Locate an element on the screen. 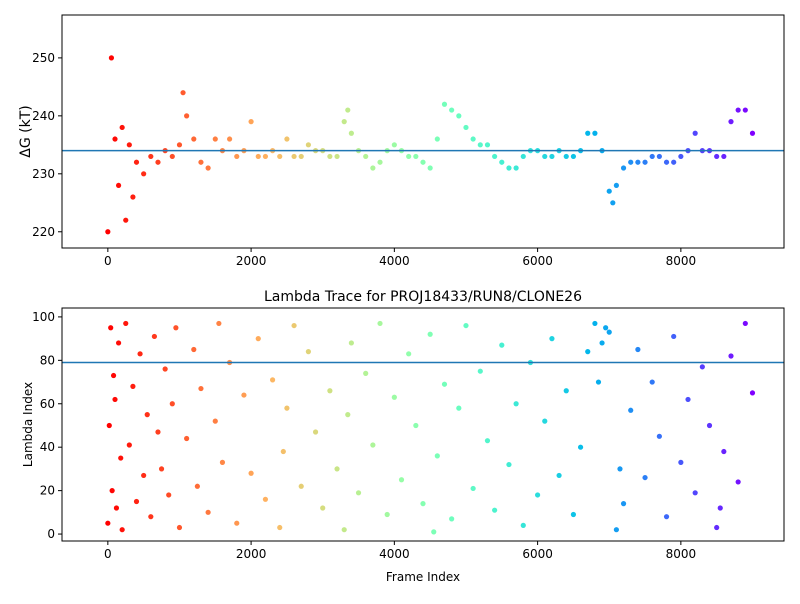 The height and width of the screenshot is (604, 800). y-tick-label: 20 is located at coordinates (47, 491).